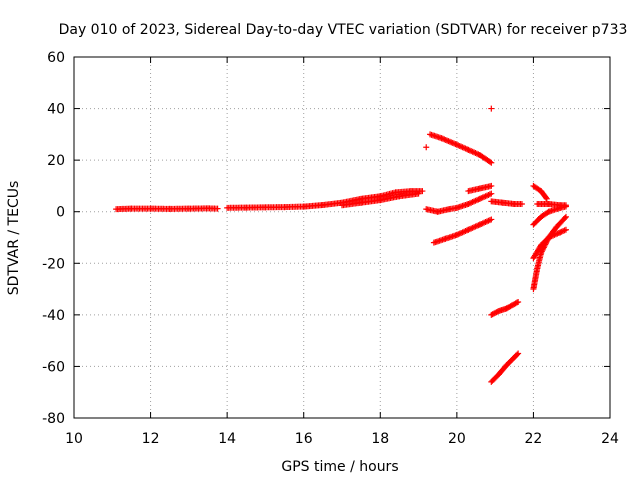  I want to click on x-tick-label: 14, so click(227, 439).